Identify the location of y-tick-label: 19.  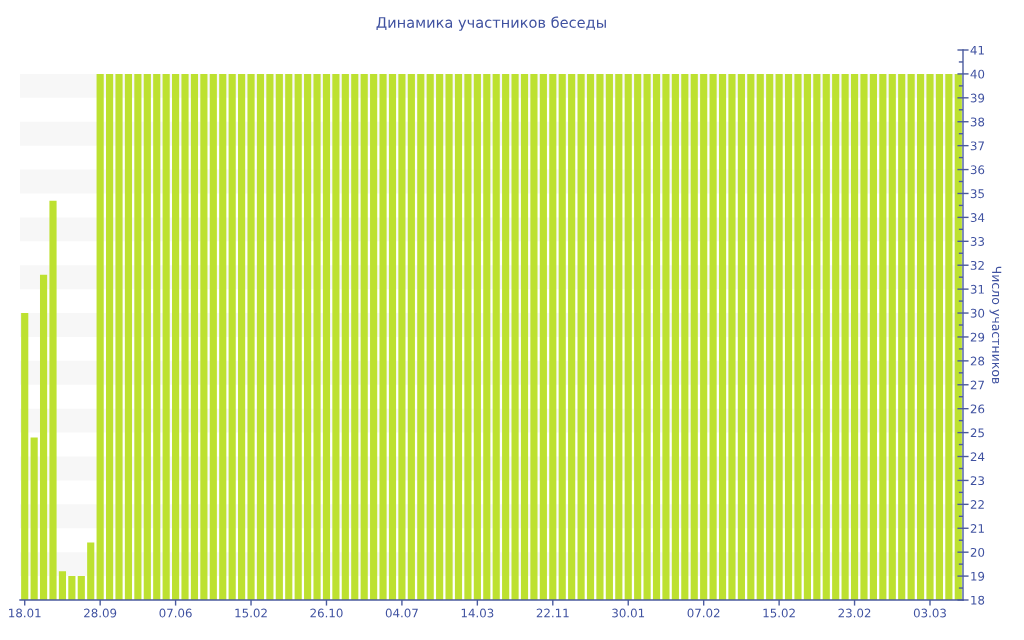
(978, 576).